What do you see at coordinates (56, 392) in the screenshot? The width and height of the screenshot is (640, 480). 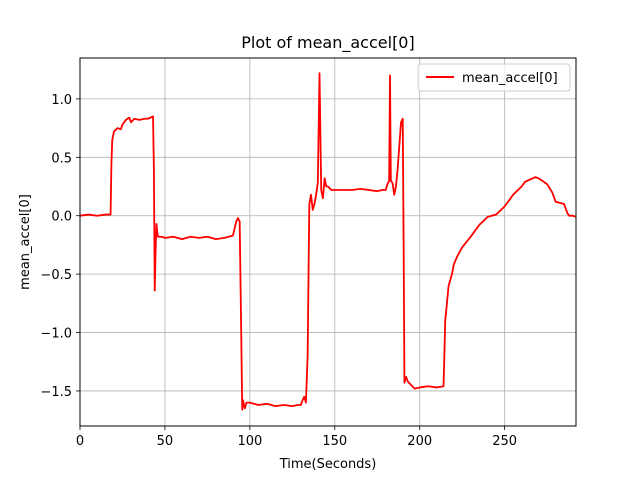 I see `y-tick-label: −1.5` at bounding box center [56, 392].